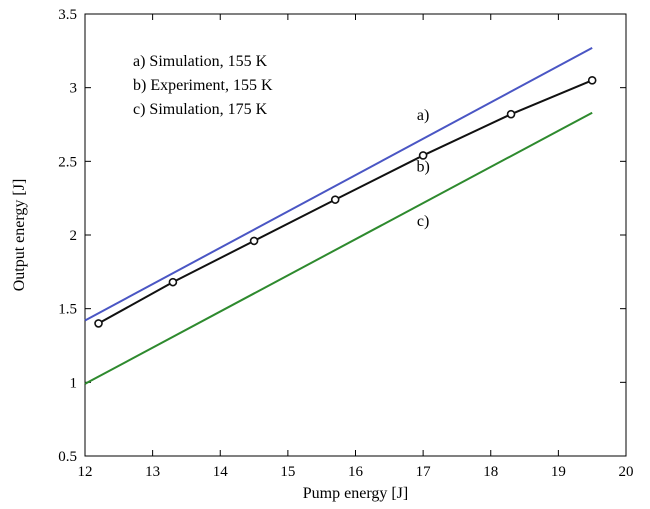 The width and height of the screenshot is (650, 509). Describe the element at coordinates (152, 472) in the screenshot. I see `x-tick-label: 13` at that location.